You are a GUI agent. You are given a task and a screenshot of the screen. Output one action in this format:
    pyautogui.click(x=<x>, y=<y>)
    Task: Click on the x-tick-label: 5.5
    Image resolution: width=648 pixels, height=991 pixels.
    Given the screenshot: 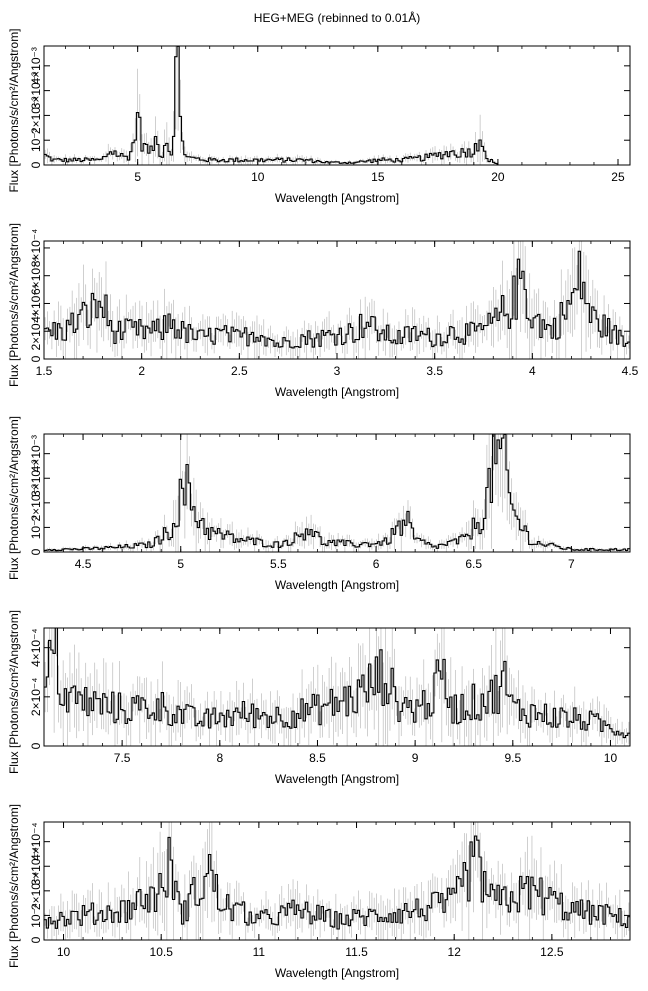 What is the action you would take?
    pyautogui.click(x=278, y=564)
    